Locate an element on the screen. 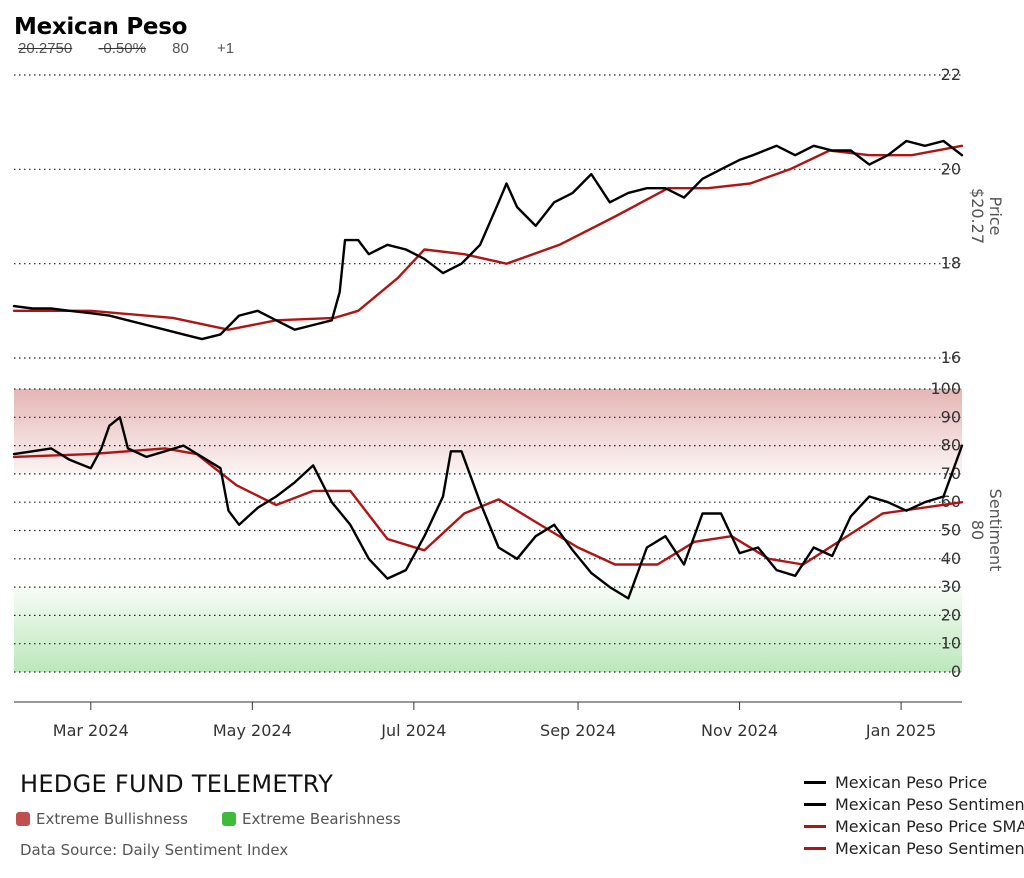 The image size is (1024, 878). price-tick-label: 22 is located at coordinates (951, 74).